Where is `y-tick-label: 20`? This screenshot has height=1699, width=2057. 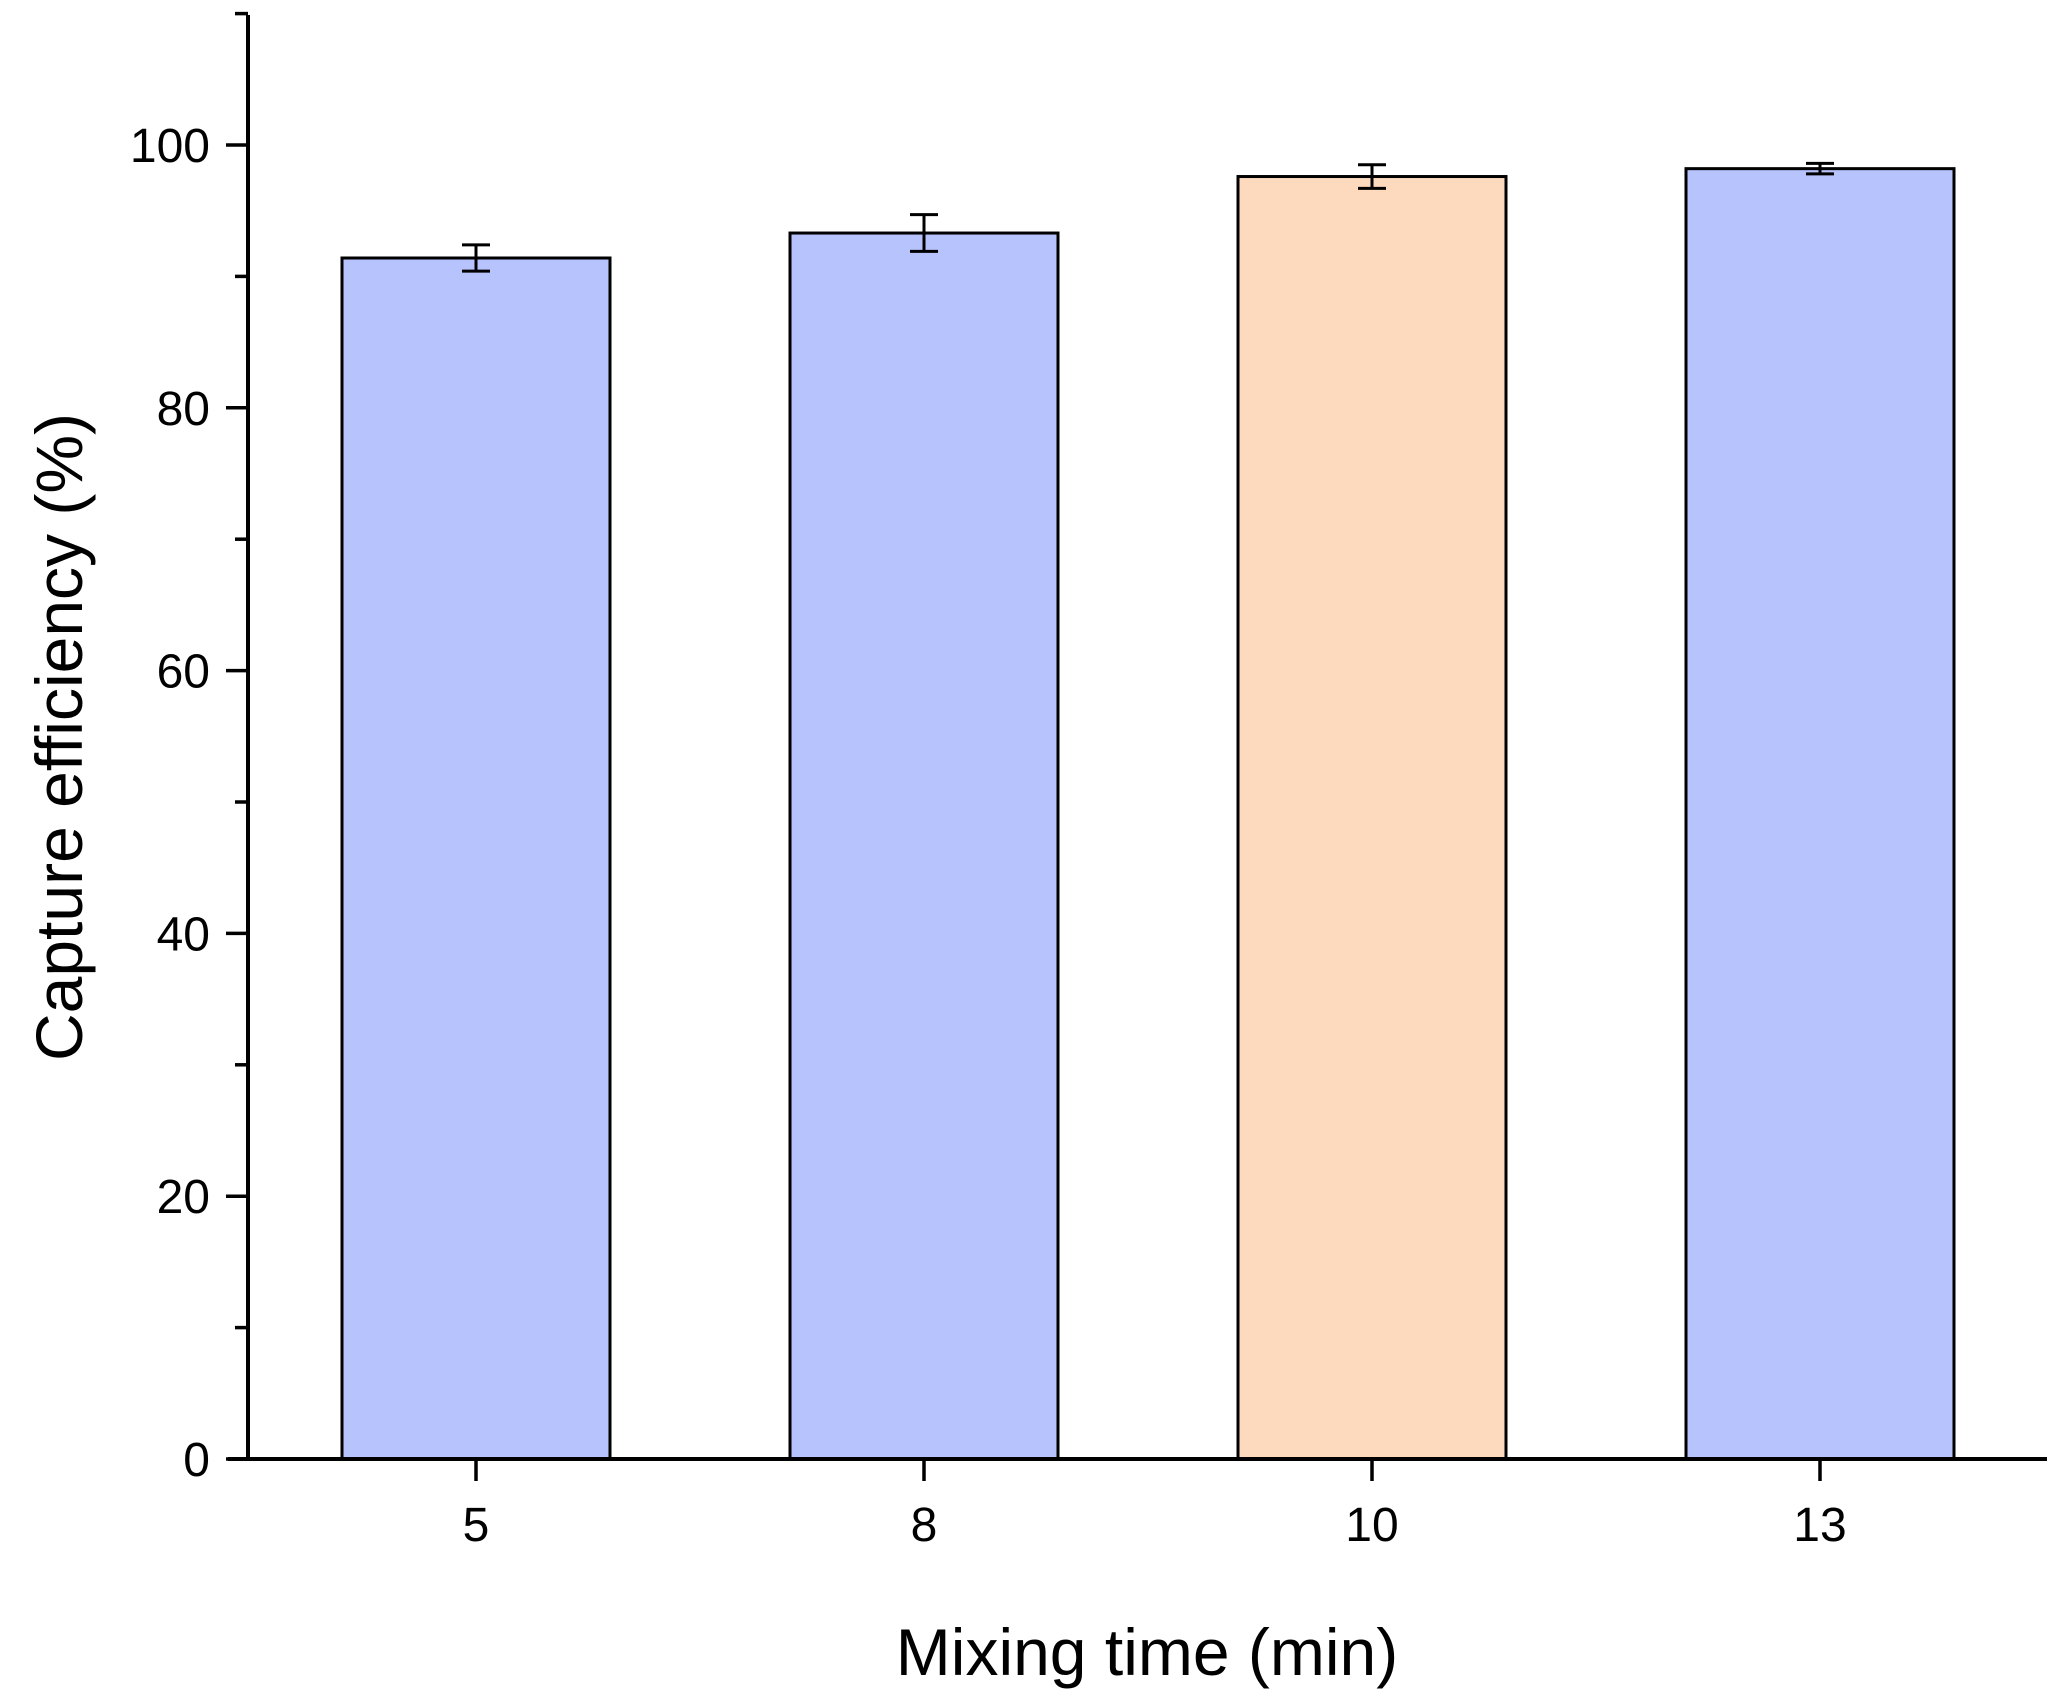
y-tick-label: 20 is located at coordinates (183, 1197).